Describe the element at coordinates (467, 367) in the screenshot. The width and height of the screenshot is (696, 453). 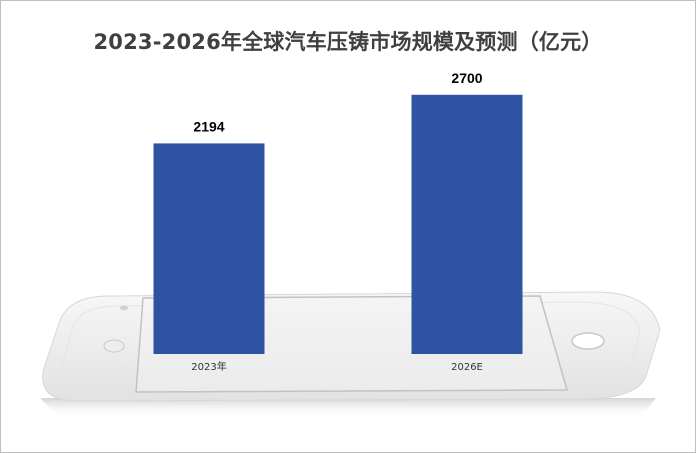
I see `x-tick-label-2: 2026E` at that location.